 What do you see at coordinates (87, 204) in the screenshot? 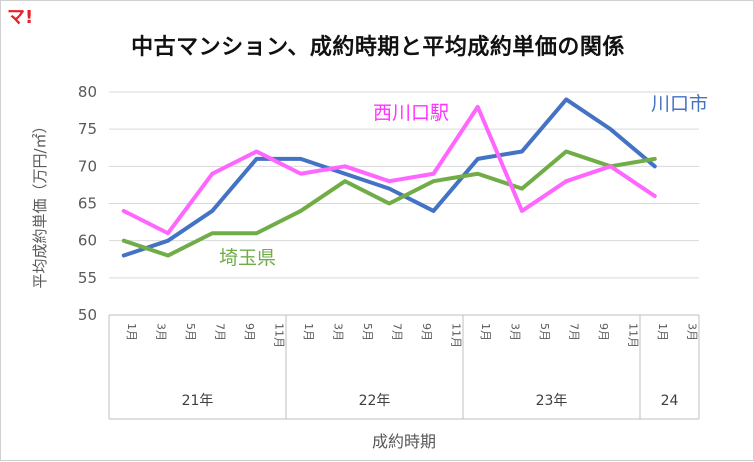
I see `y-tick-label: 65` at bounding box center [87, 204].